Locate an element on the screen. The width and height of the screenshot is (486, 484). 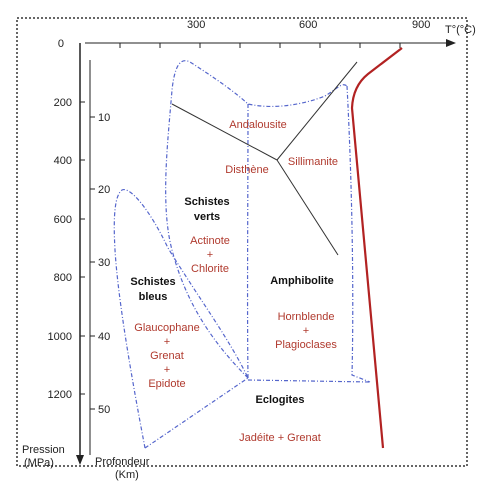
pressure-tick-1000: 1000 is located at coordinates (60, 337).